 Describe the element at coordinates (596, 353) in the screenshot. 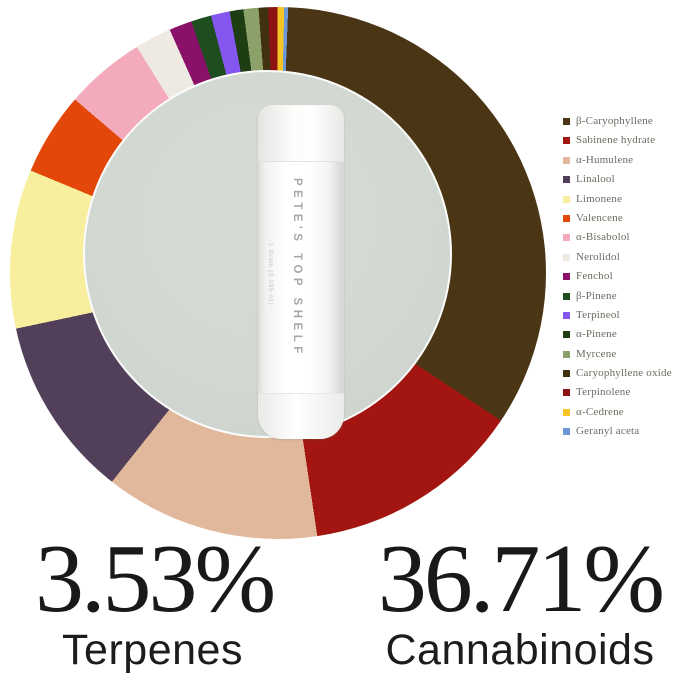

I see `legend-label: Myrcene` at that location.